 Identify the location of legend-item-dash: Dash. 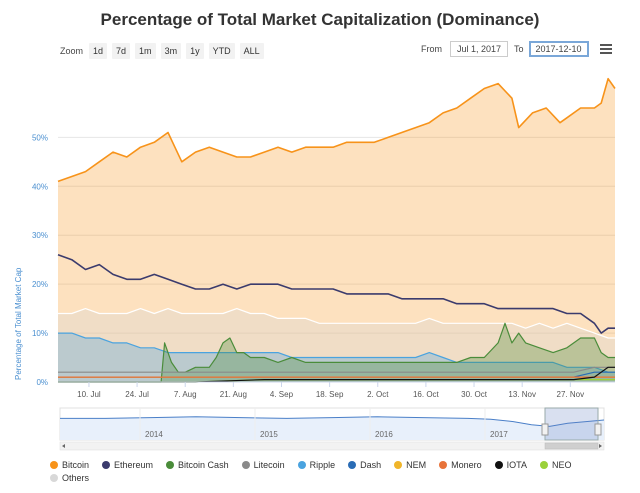
(364, 465).